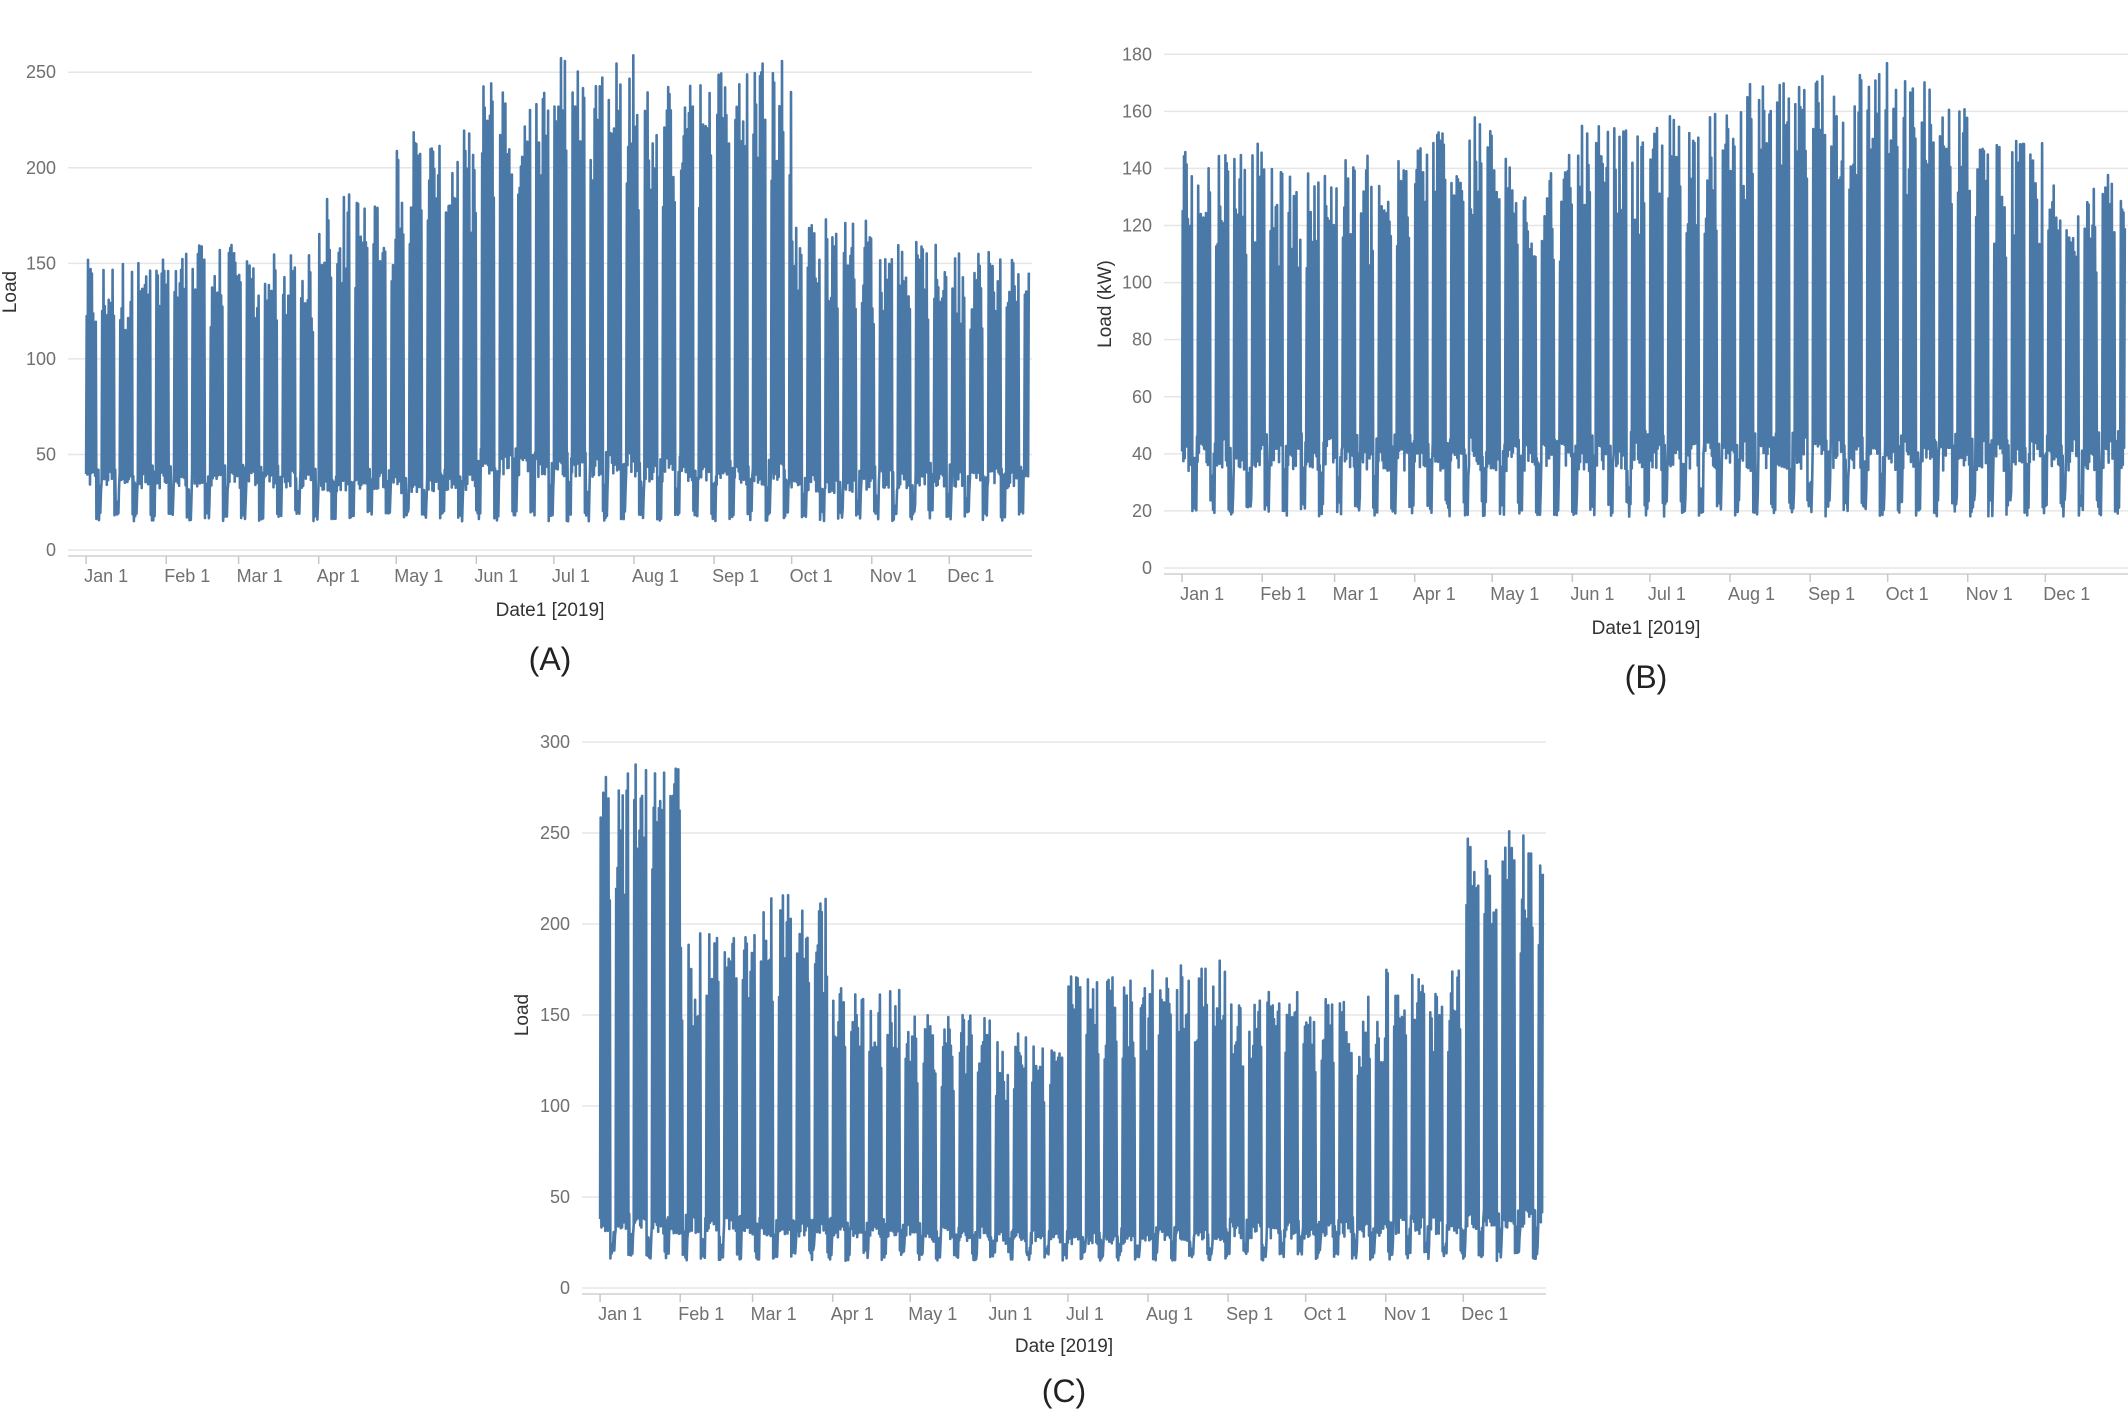 The image size is (2128, 1410). I want to click on y-tick-label: 180, so click(1137, 54).